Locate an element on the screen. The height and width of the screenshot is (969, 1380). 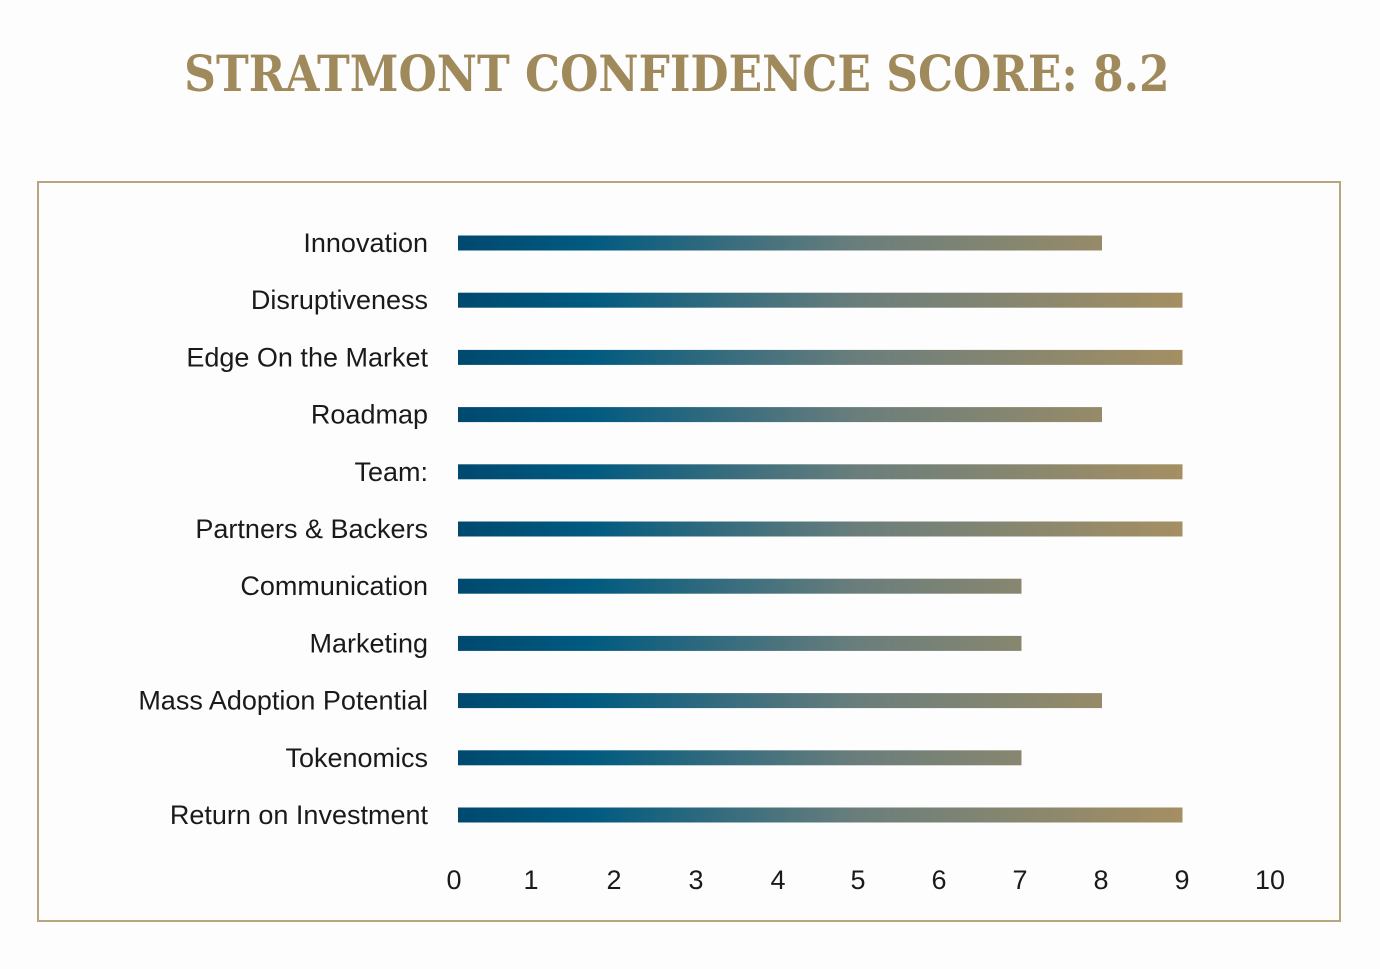
category-label: Disruptiveness is located at coordinates (339, 300).